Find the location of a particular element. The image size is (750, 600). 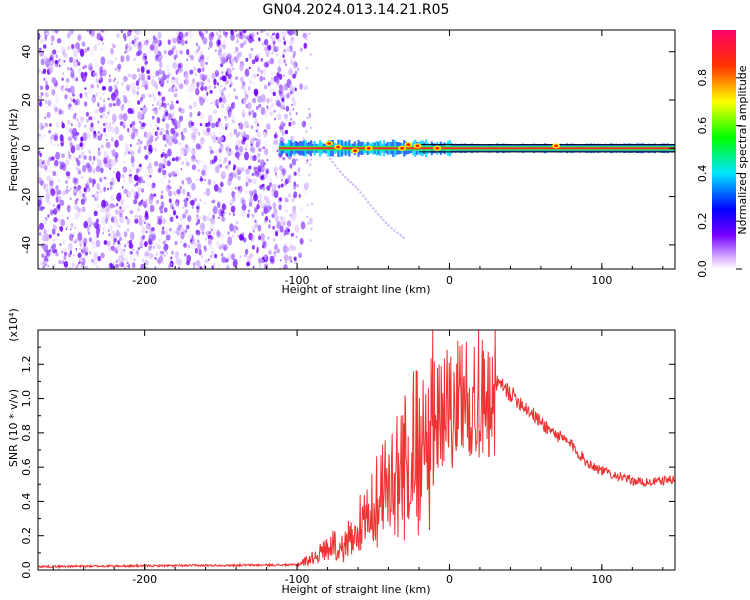

colorbar-ticks: 0.0 0.2 0.4 0.6 0.8 is located at coordinates (719, 173).